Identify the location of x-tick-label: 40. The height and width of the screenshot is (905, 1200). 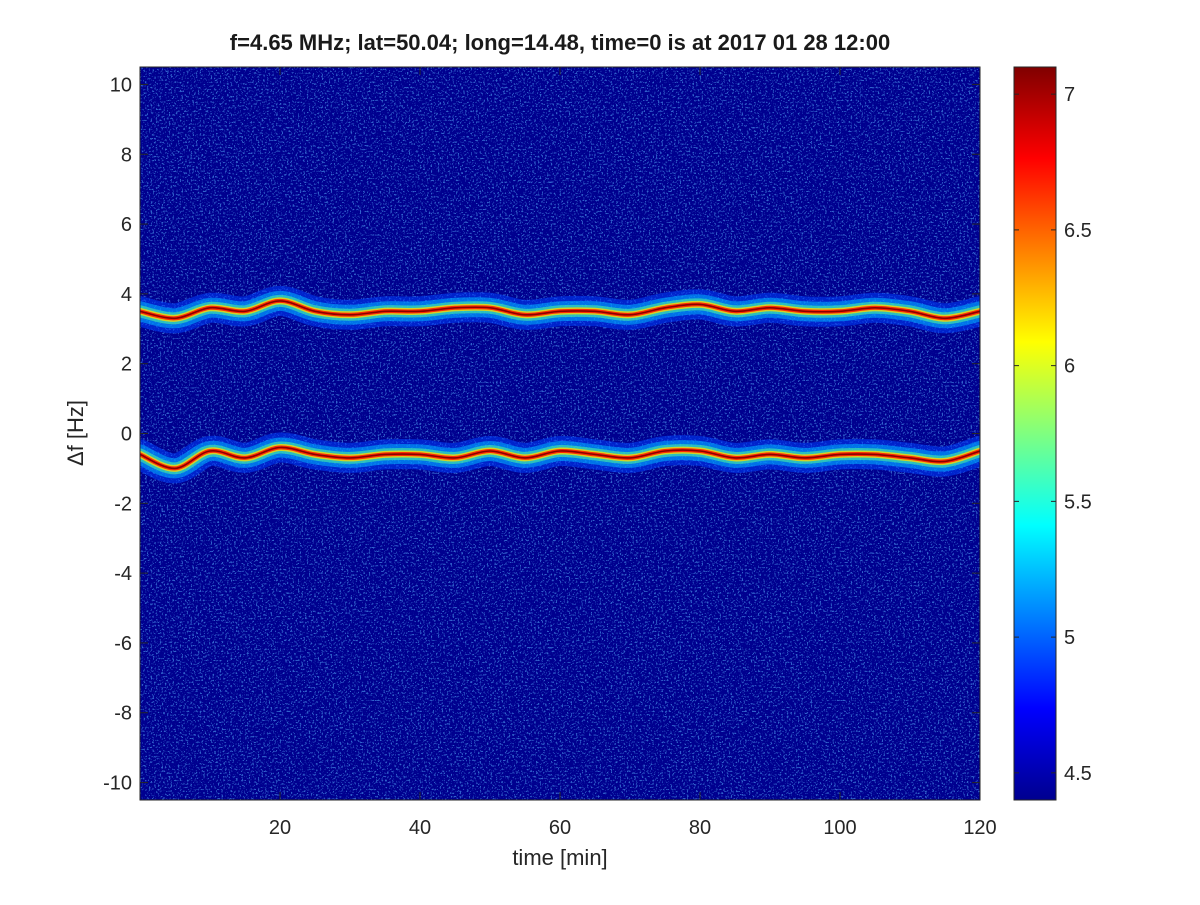
(420, 828).